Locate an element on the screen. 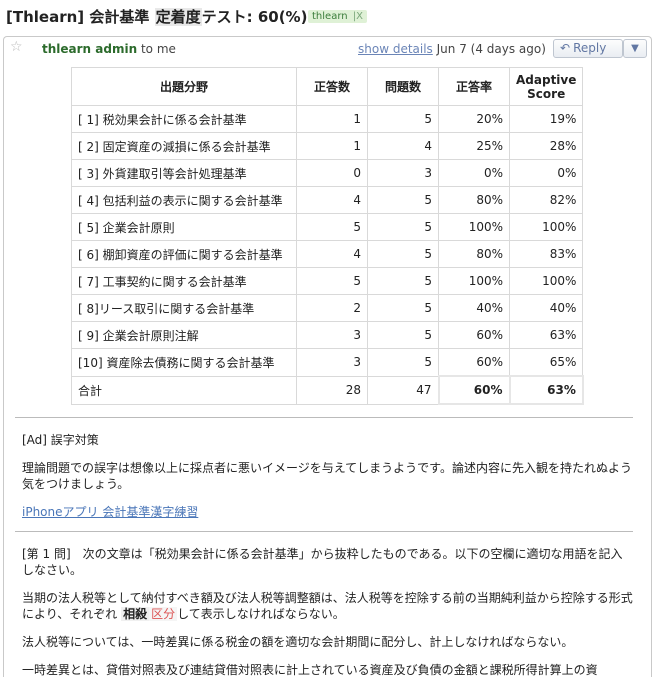 The height and width of the screenshot is (678, 657). reply-more-button: ▼ is located at coordinates (635, 48).